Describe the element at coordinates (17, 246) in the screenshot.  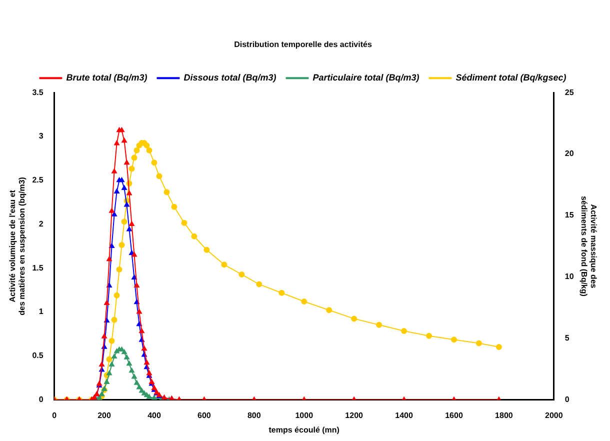
I see `y-axis-title: Activité volumique de l'eau et des matières en suspension (bq/m3)` at that location.